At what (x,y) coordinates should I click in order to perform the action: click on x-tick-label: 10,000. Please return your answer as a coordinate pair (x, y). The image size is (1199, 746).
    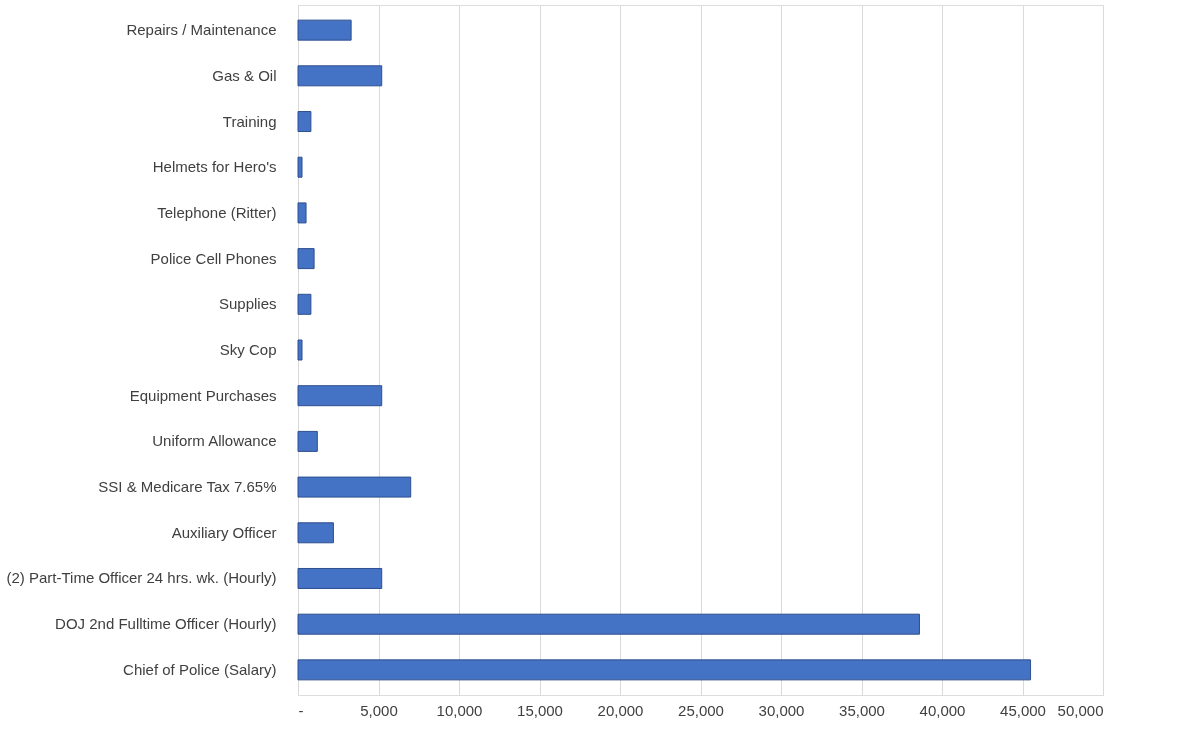
    Looking at the image, I should click on (459, 710).